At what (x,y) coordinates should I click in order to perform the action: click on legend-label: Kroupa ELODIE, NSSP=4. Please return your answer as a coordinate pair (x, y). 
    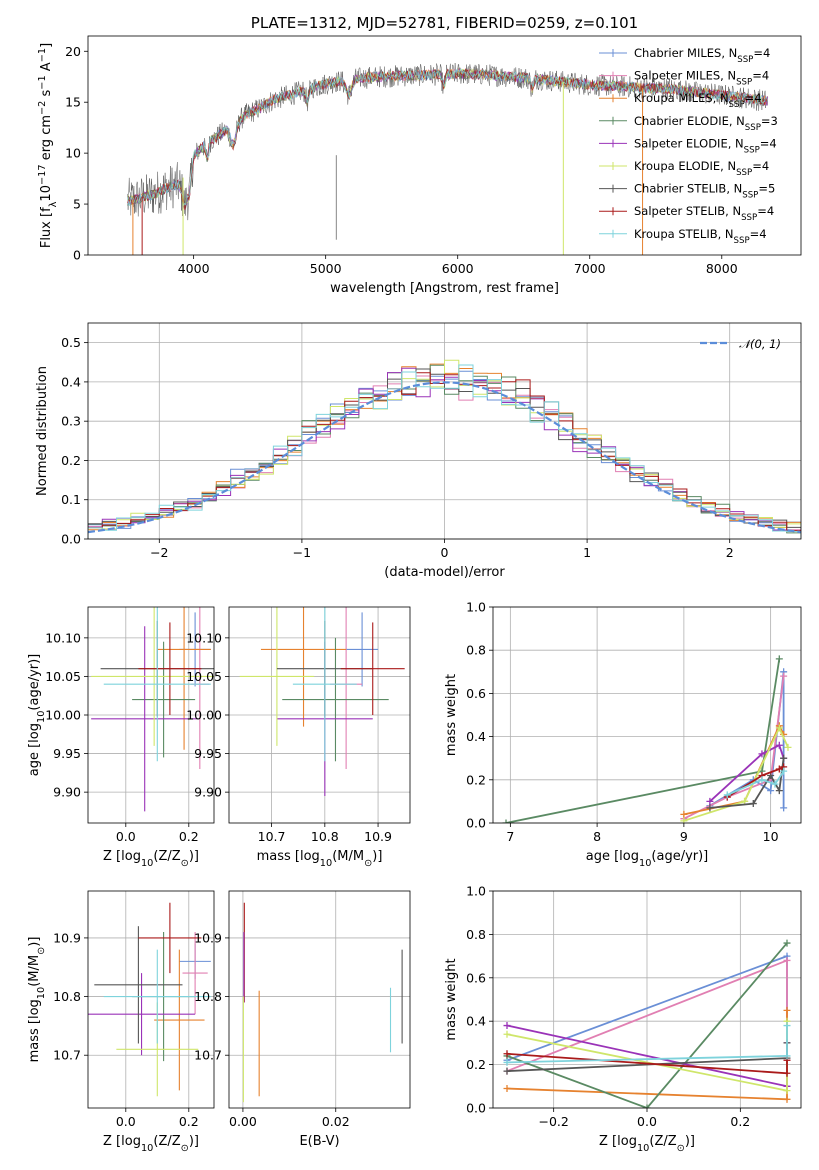
    Looking at the image, I should click on (701, 168).